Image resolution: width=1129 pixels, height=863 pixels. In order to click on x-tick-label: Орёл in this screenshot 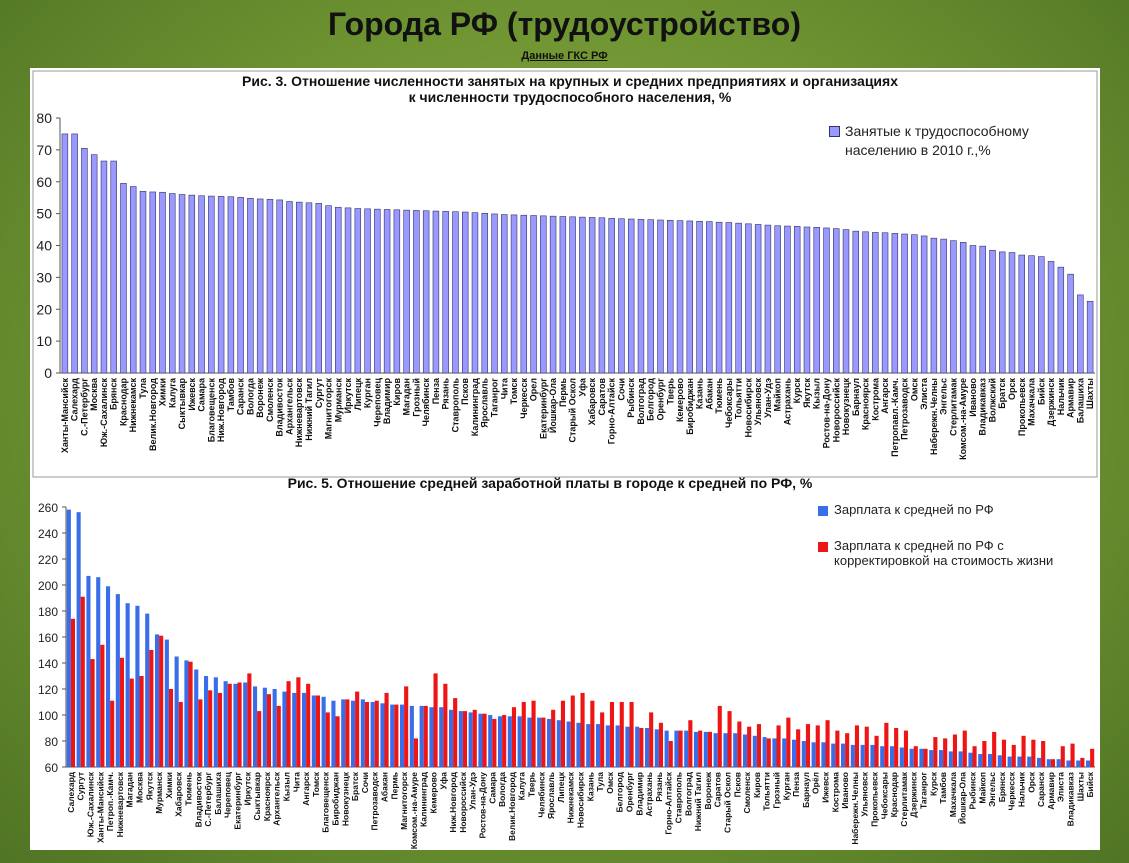, I will do `click(816, 783)`.